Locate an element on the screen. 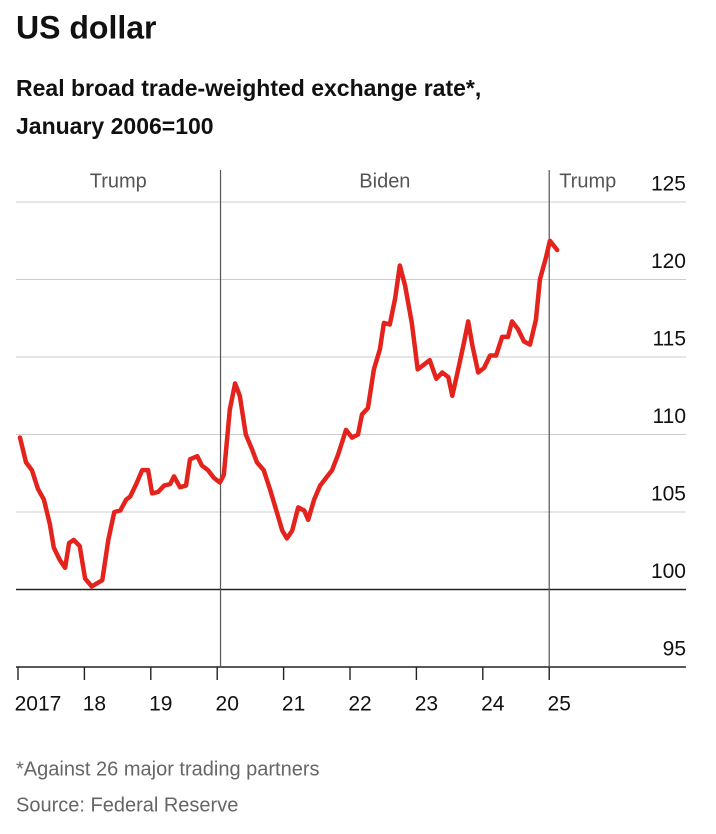 This screenshot has width=716, height=834. x-tick-label: 23 is located at coordinates (426, 704).